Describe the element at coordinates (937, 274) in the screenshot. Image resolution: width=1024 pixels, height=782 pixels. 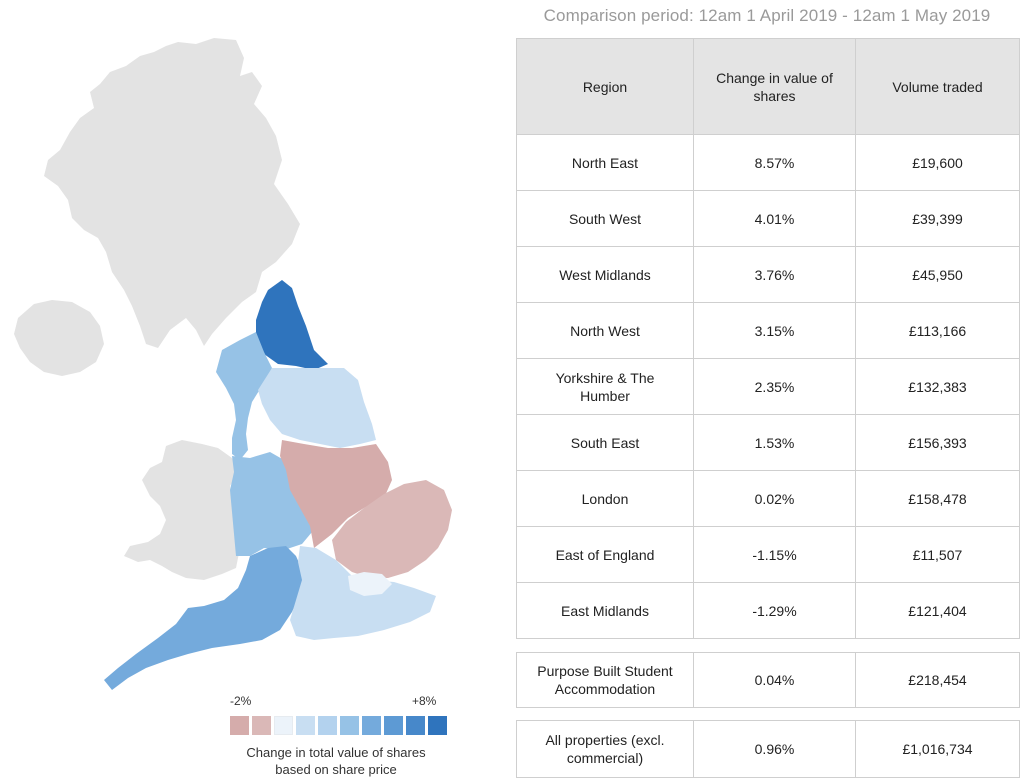
I see `cell-volume: £45,950` at that location.